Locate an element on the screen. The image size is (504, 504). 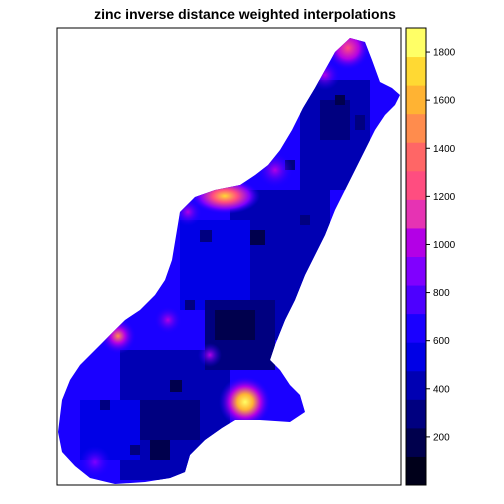
colorbar-frame is located at coordinates (416, 256).